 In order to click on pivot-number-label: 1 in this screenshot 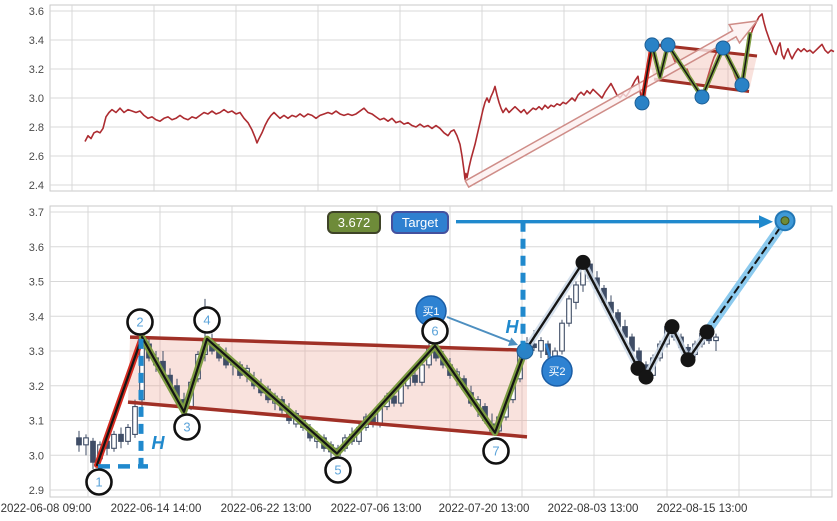, I will do `click(98, 482)`.